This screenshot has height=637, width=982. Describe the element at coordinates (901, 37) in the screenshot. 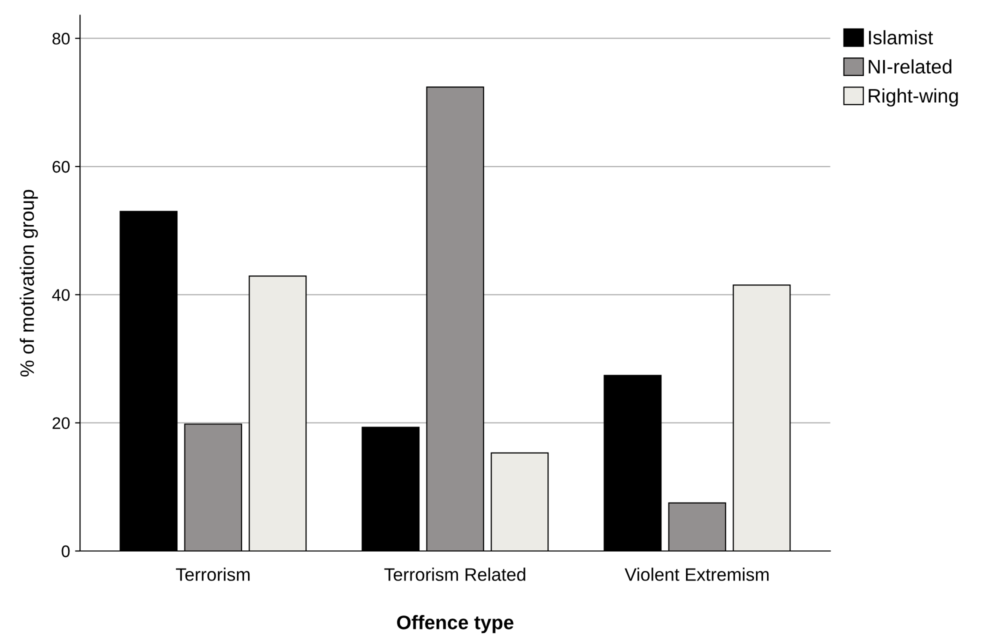

I see `legend-label: Islamist` at that location.